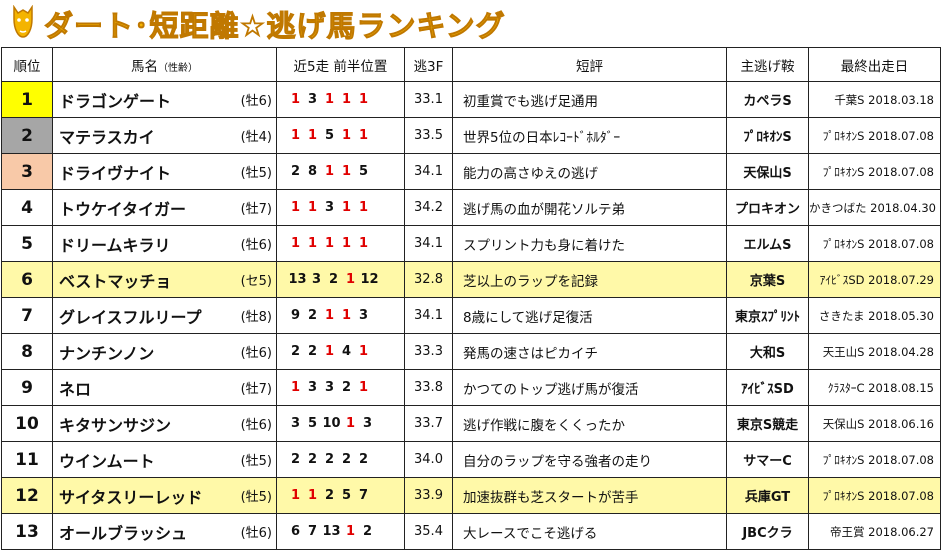  I want to click on race-cell: 兵庫GT, so click(767, 495).